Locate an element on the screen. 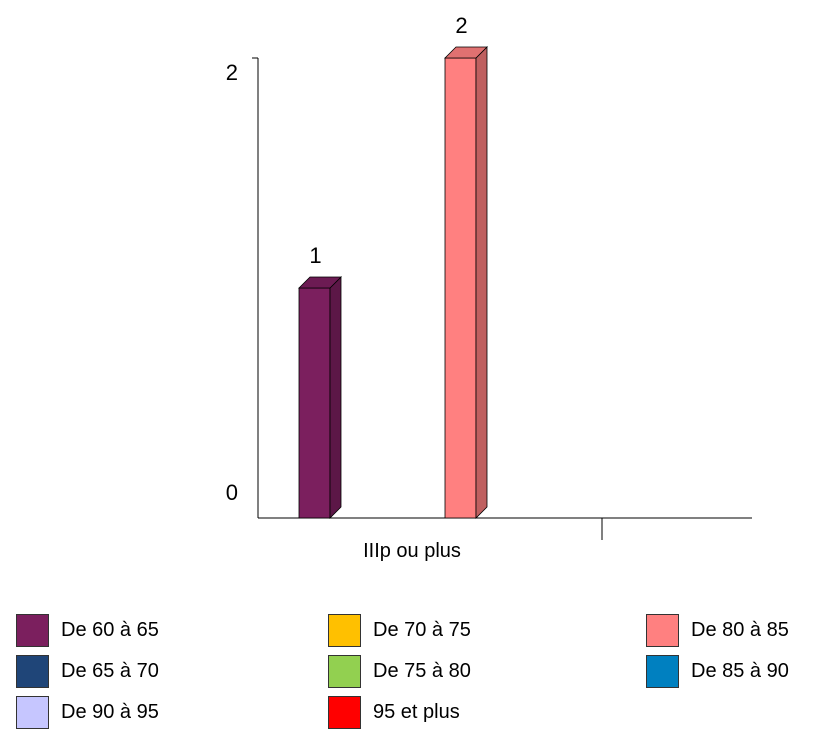 The image size is (830, 747). y-tick-label: 0 is located at coordinates (232, 492).